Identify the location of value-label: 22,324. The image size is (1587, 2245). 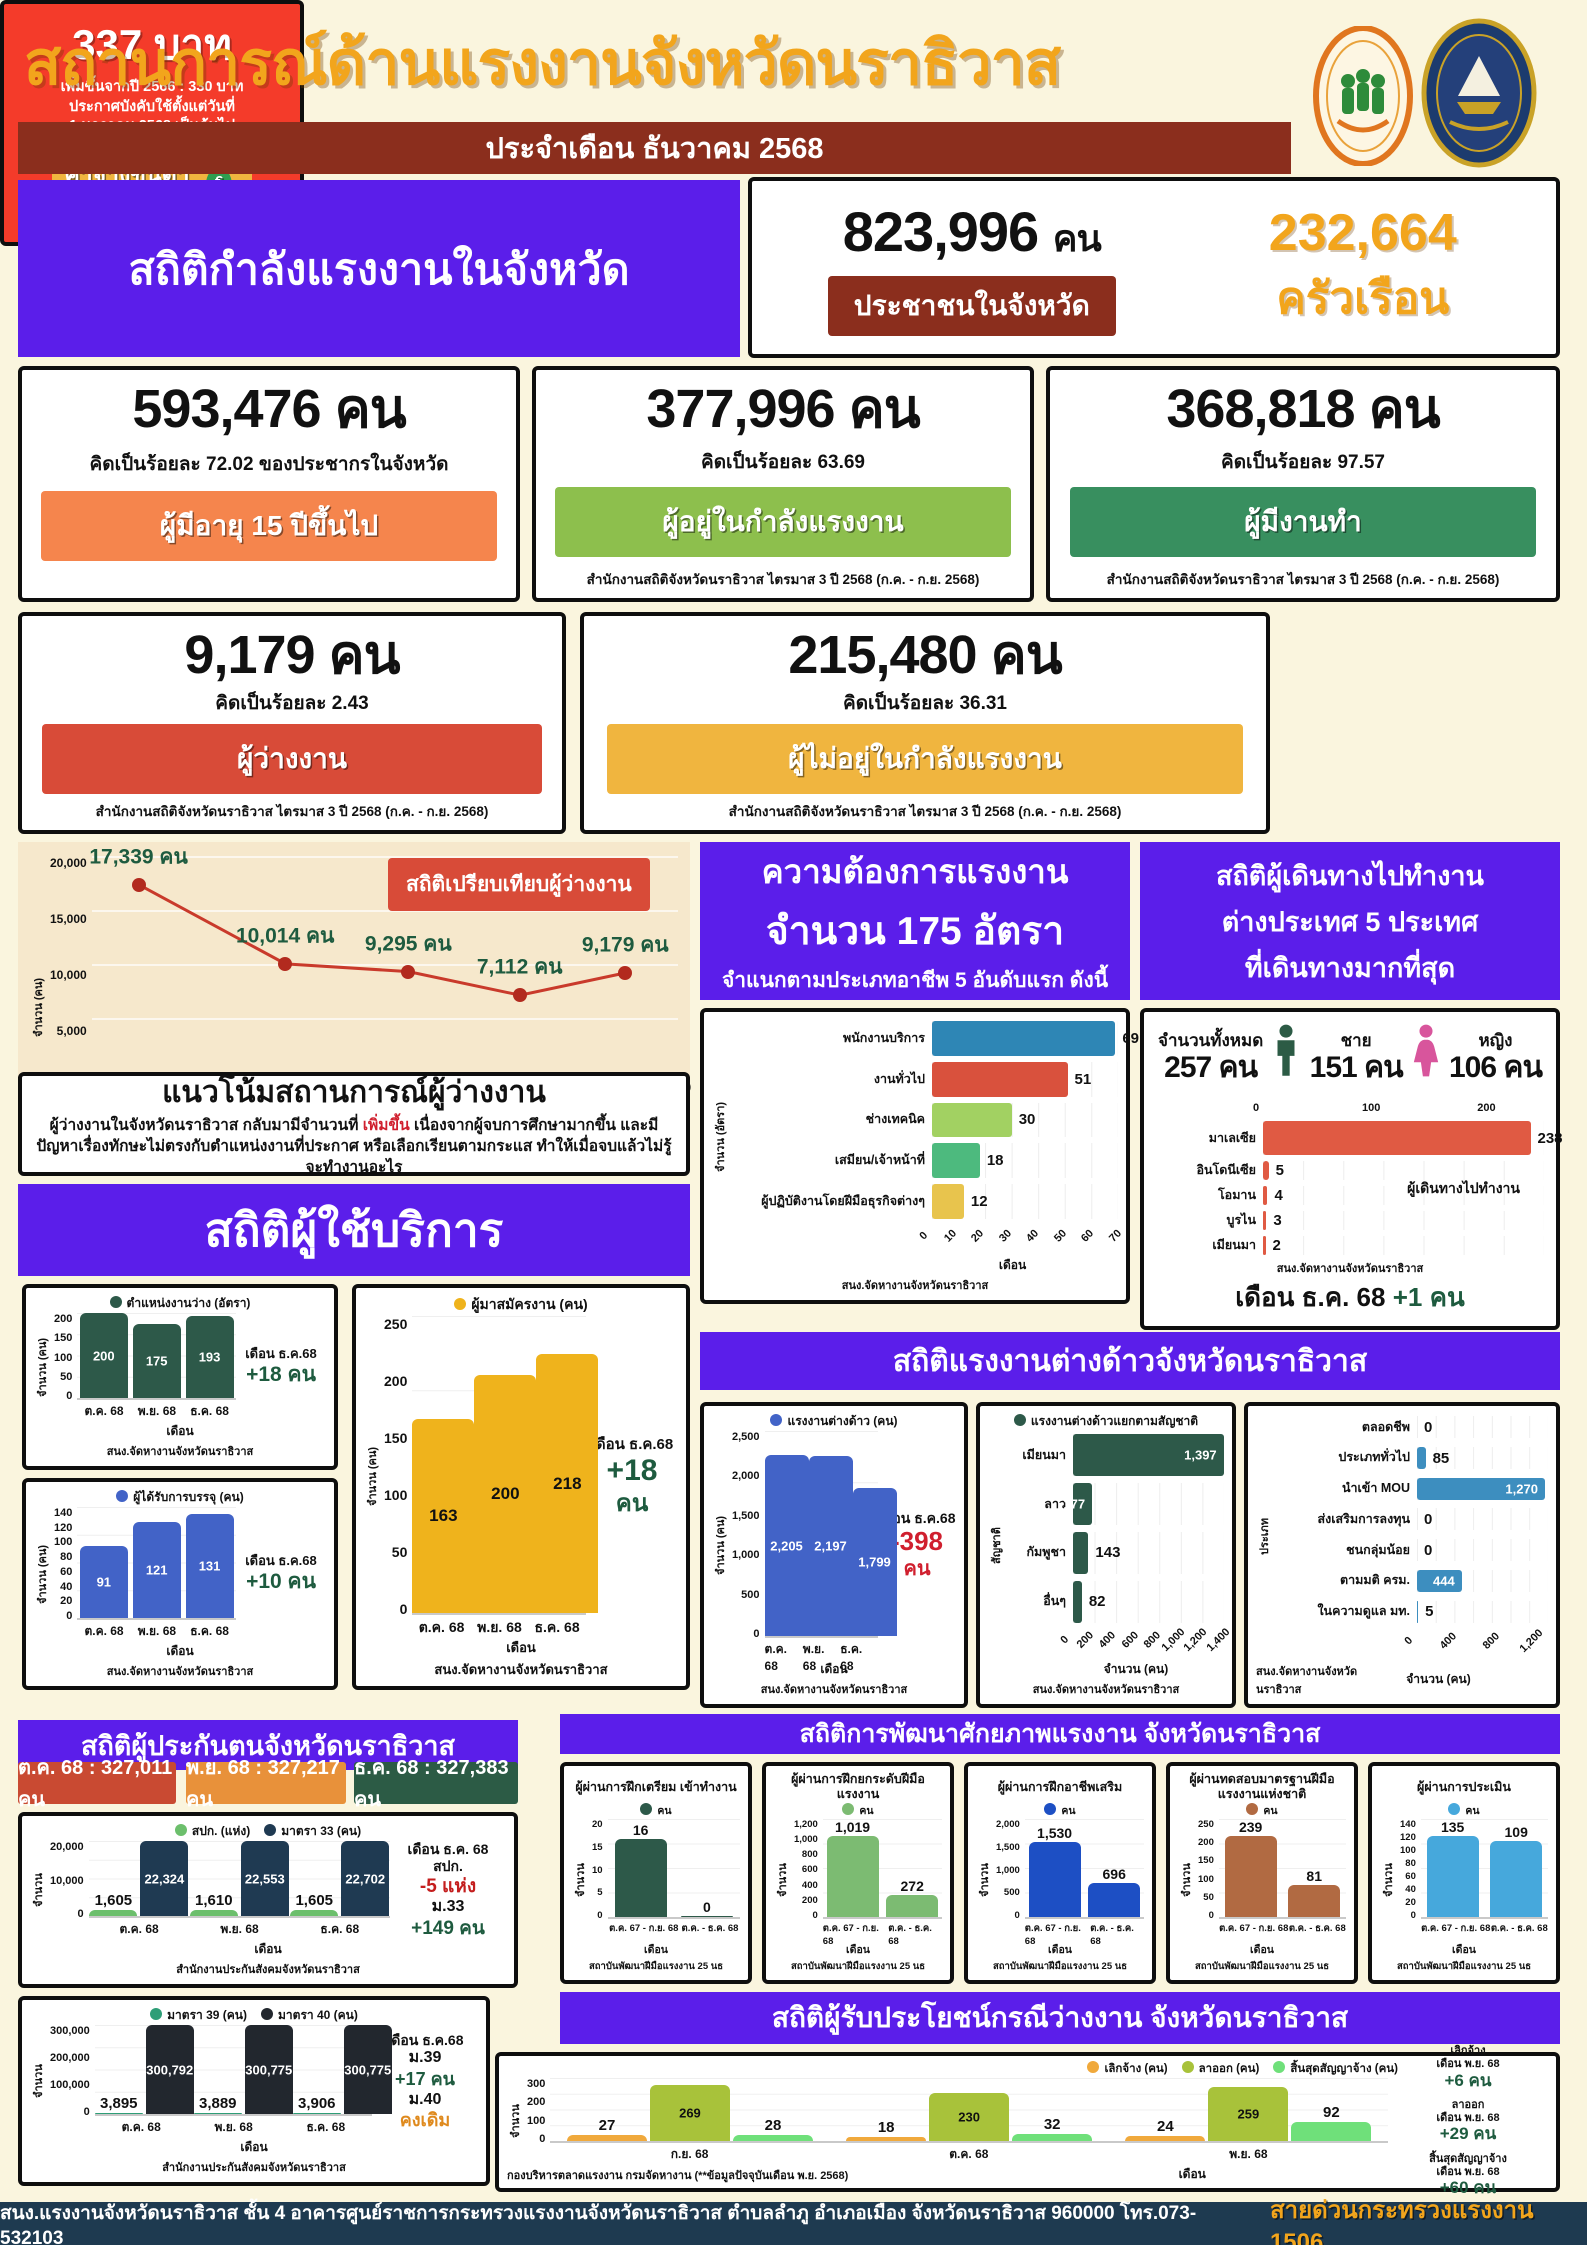
(164, 1878).